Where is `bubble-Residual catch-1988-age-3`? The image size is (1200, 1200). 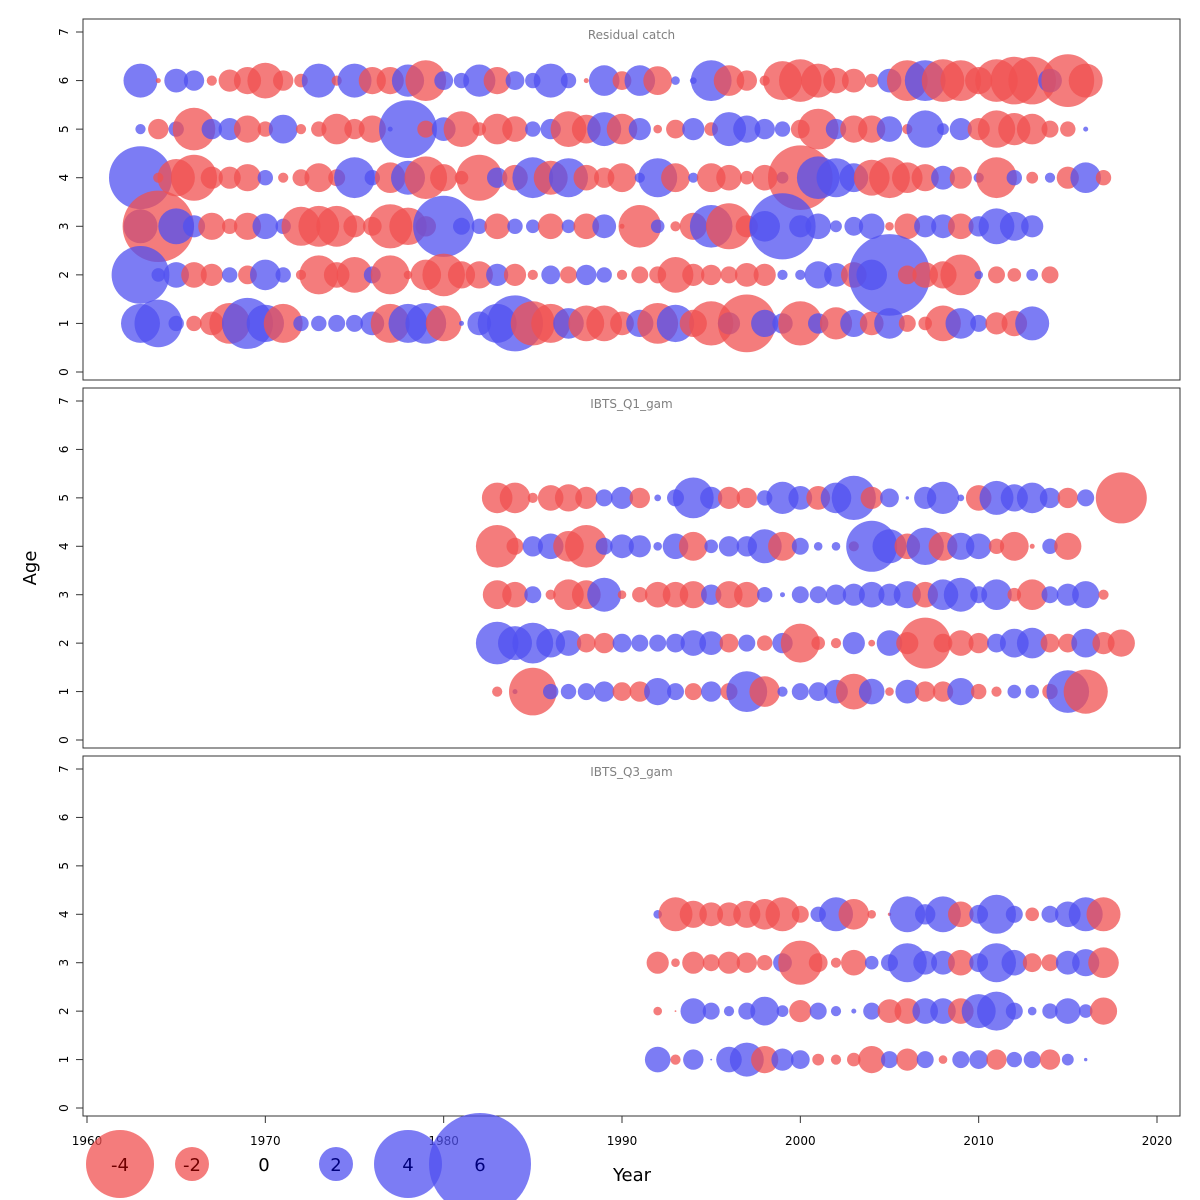
bubble-Residual catch-1988-age-3 is located at coordinates (586, 226).